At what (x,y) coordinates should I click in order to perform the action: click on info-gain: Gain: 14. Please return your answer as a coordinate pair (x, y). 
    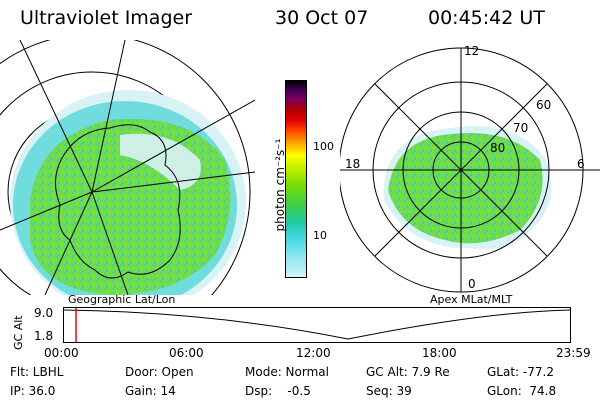
    Looking at the image, I should click on (150, 391).